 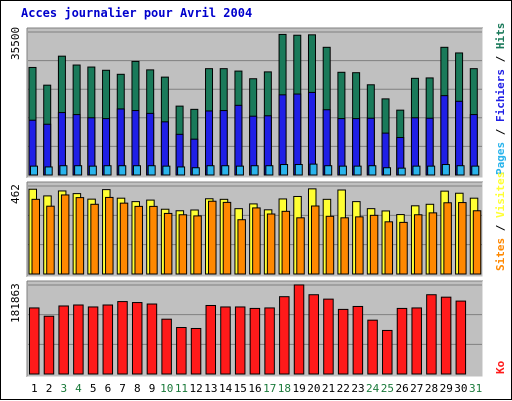 What do you see at coordinates (269, 388) in the screenshot?
I see `x-tick-label-day-17: 17` at bounding box center [269, 388].